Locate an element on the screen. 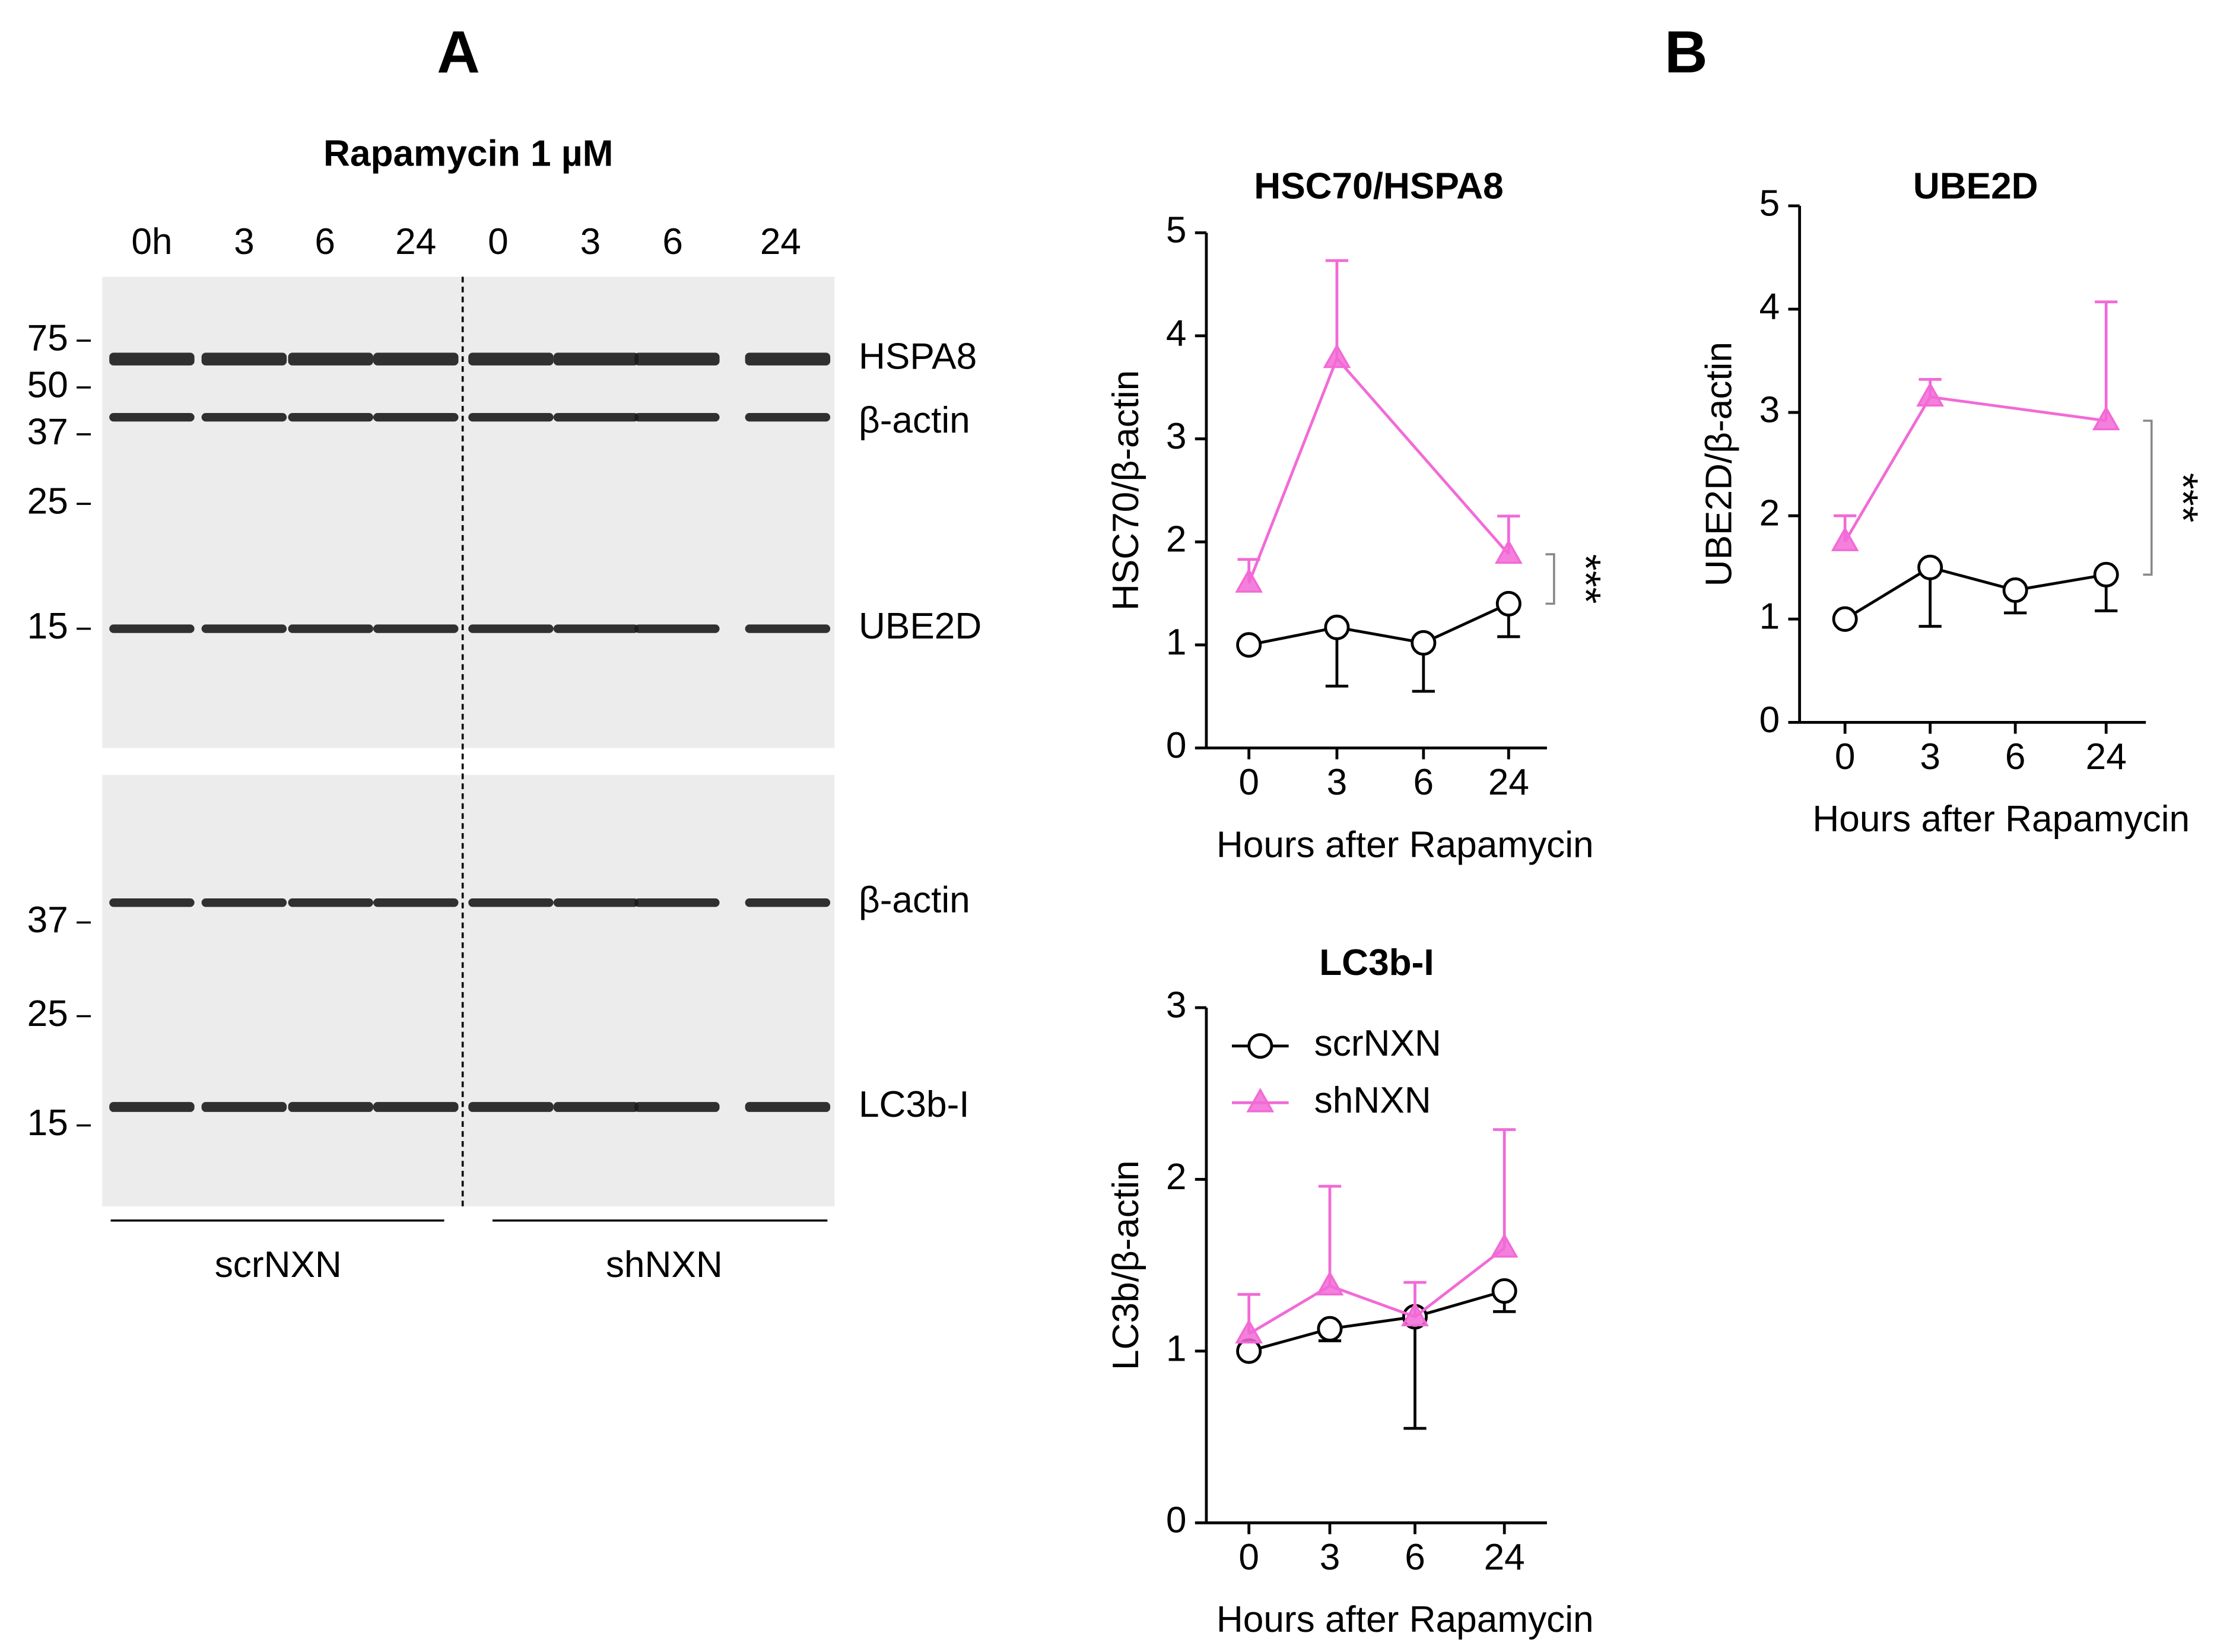 This screenshot has height=1652, width=2214. y-axis-label: HSC70/β-actin is located at coordinates (1126, 490).